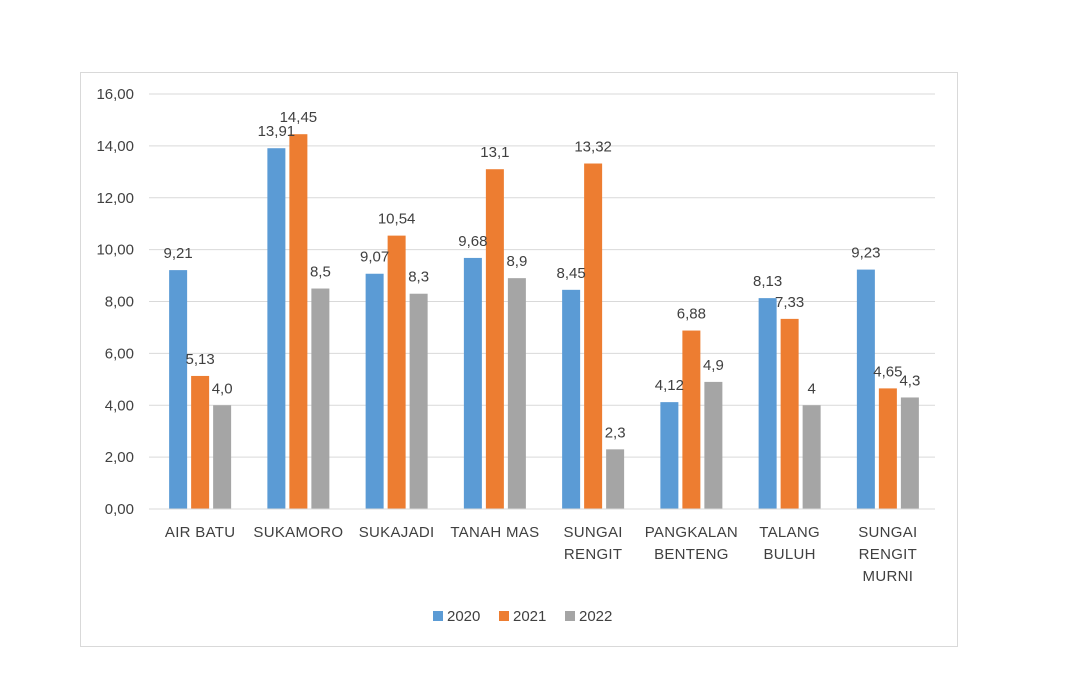  I want to click on x-tick-label-line: AIR BATU, so click(200, 532).